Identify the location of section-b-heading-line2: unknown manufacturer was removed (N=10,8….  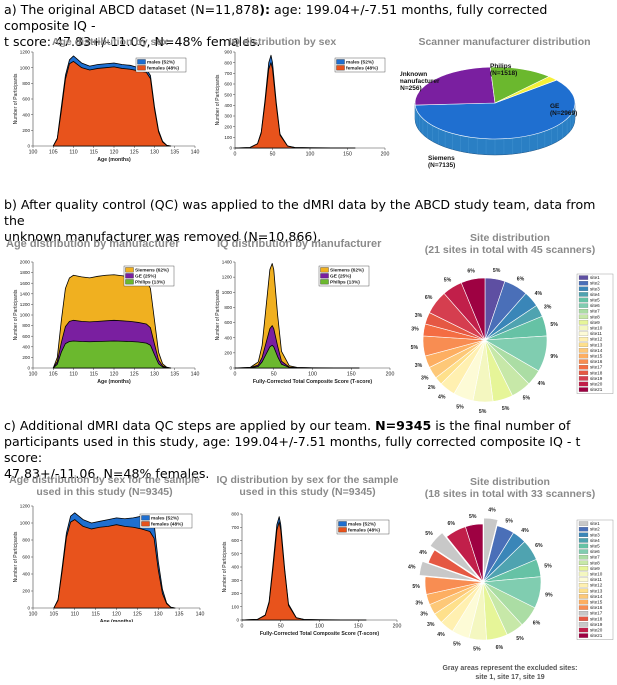
(163, 236).